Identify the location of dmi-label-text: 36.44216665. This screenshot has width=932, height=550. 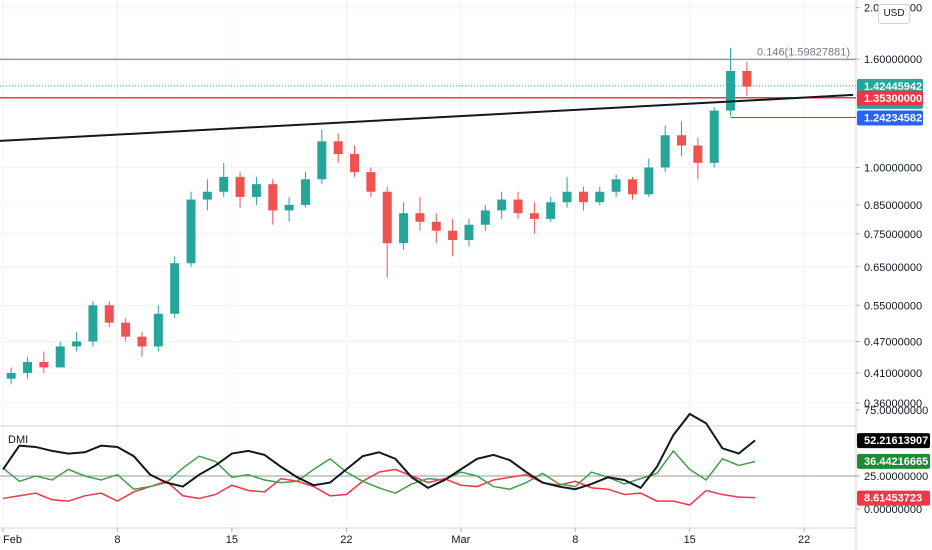
(896, 462).